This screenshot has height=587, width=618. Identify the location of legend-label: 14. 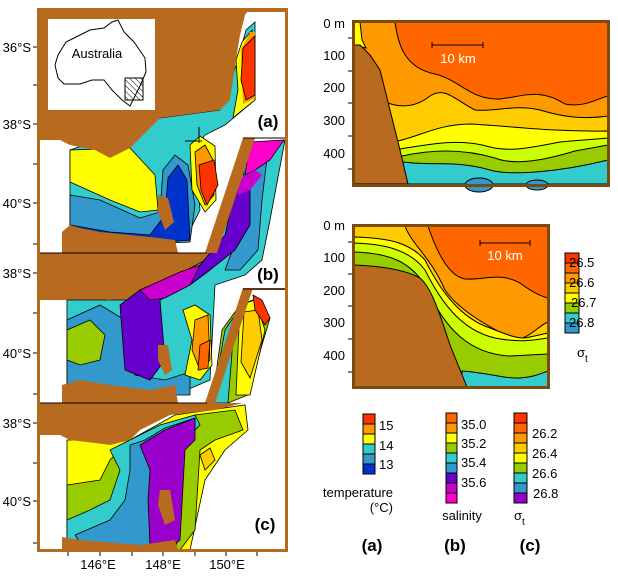
(386, 445).